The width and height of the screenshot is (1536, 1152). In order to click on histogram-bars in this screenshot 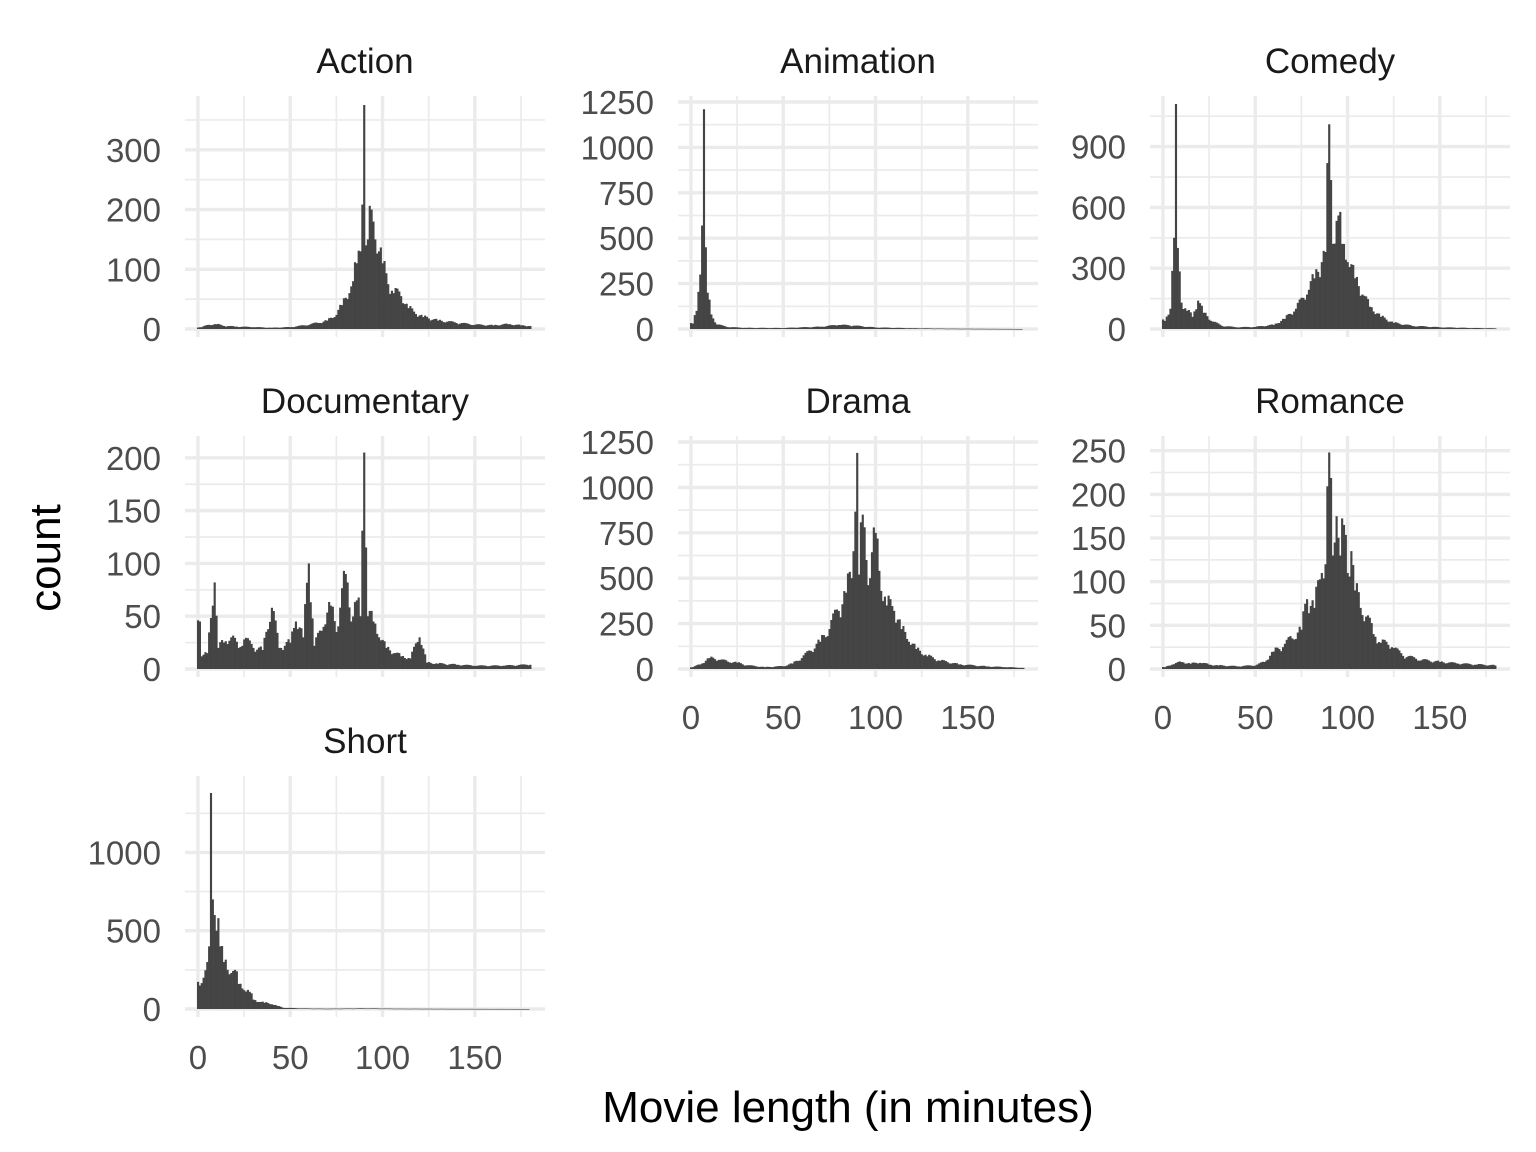, I will do `click(364, 560)`.